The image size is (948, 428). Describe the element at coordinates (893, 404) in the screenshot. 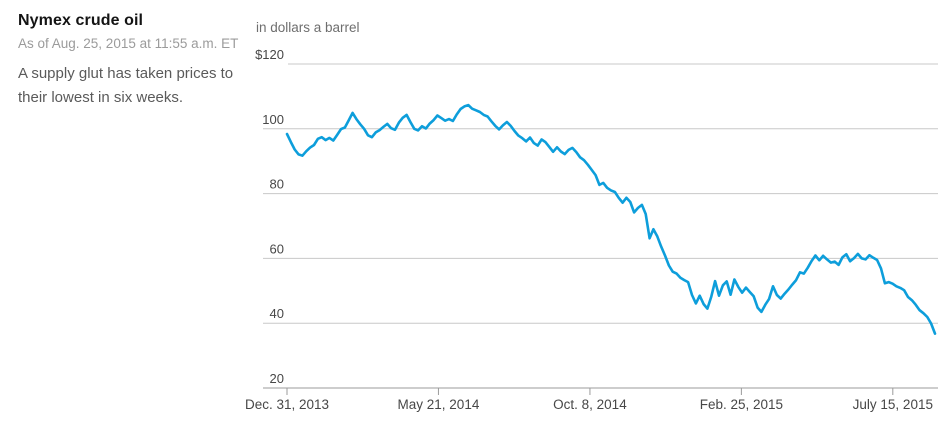

I see `x-axis-label: July 15, 2015` at that location.